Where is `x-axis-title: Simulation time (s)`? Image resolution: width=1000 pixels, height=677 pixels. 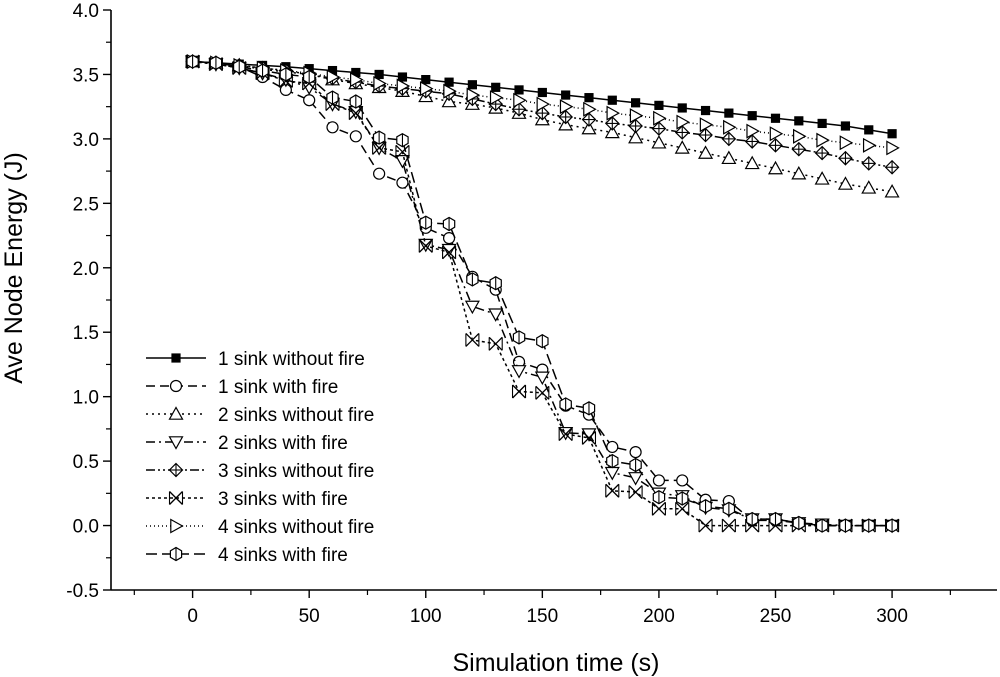 x-axis-title: Simulation time (s) is located at coordinates (556, 663).